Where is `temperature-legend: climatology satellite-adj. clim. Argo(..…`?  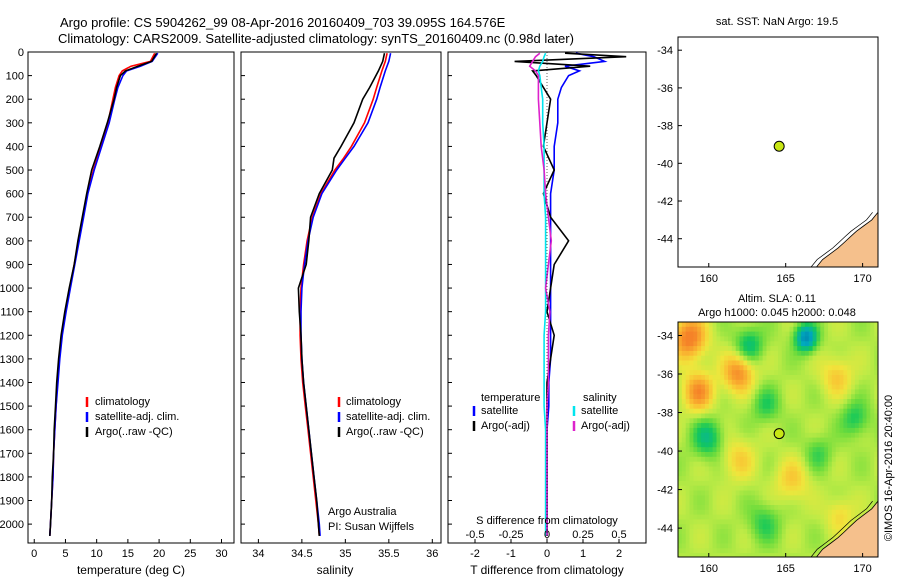
temperature-legend: climatology satellite-adj. clim. Argo(..… is located at coordinates (132, 417).